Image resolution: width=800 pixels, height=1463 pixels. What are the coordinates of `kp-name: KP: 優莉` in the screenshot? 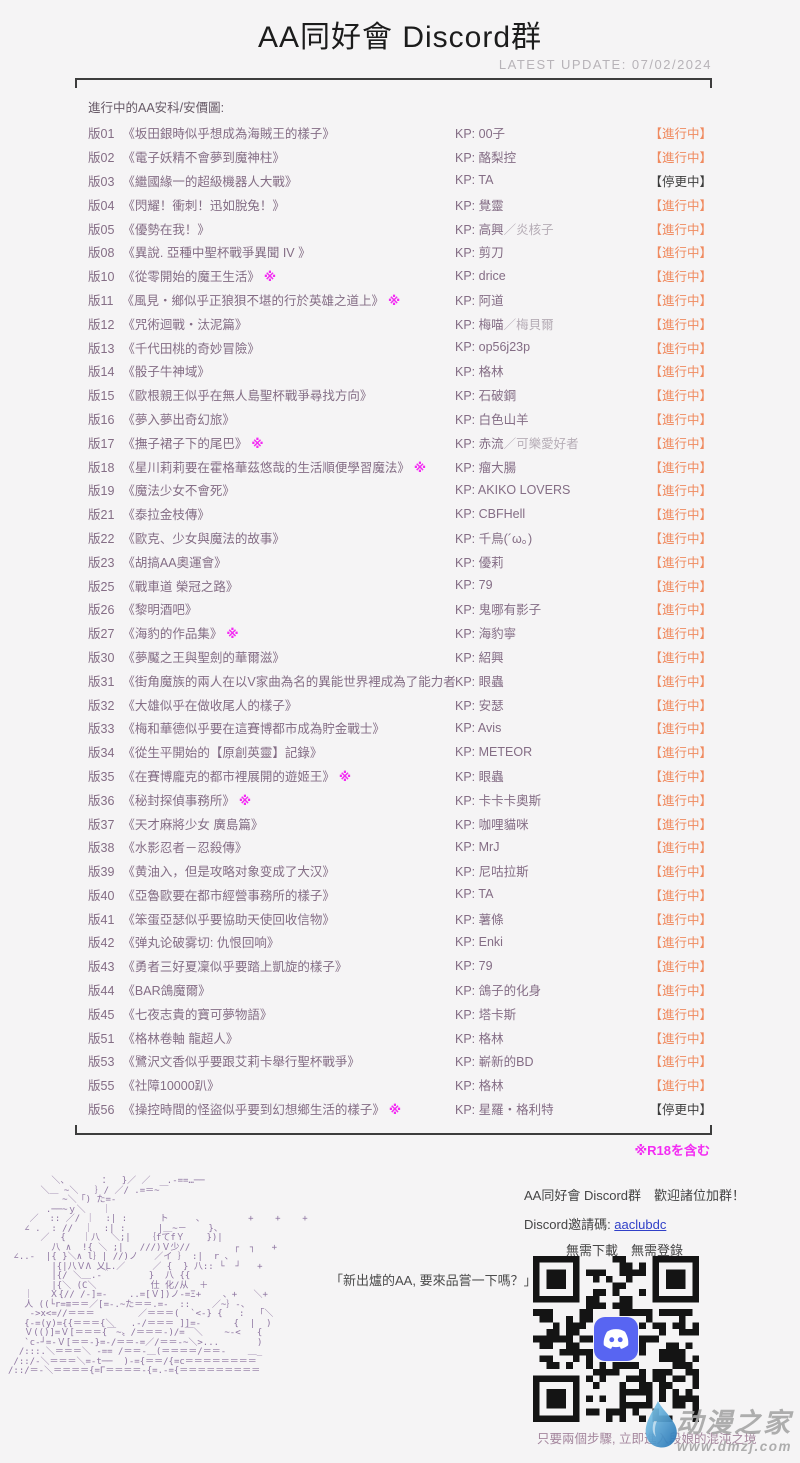 It's located at (479, 562).